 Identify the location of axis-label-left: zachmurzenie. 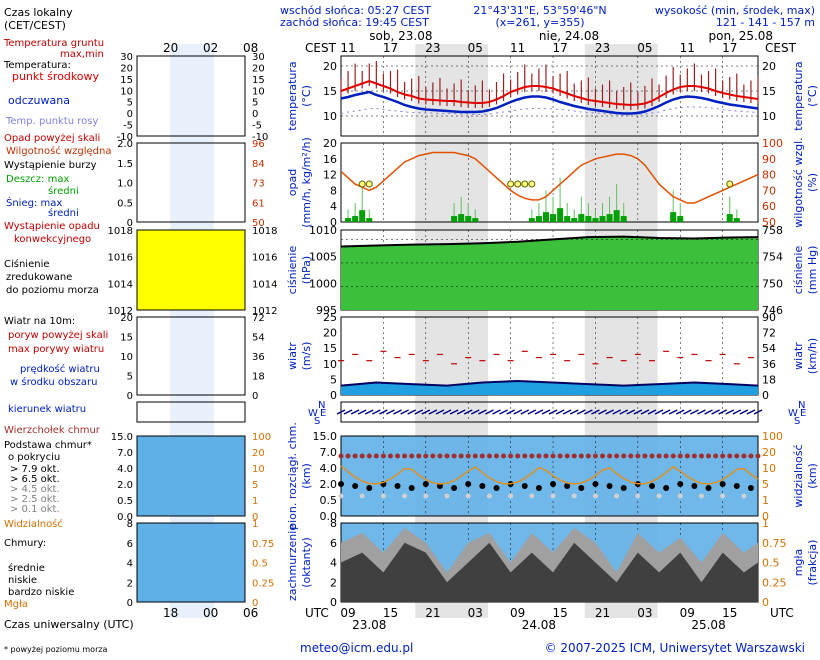
(292, 562).